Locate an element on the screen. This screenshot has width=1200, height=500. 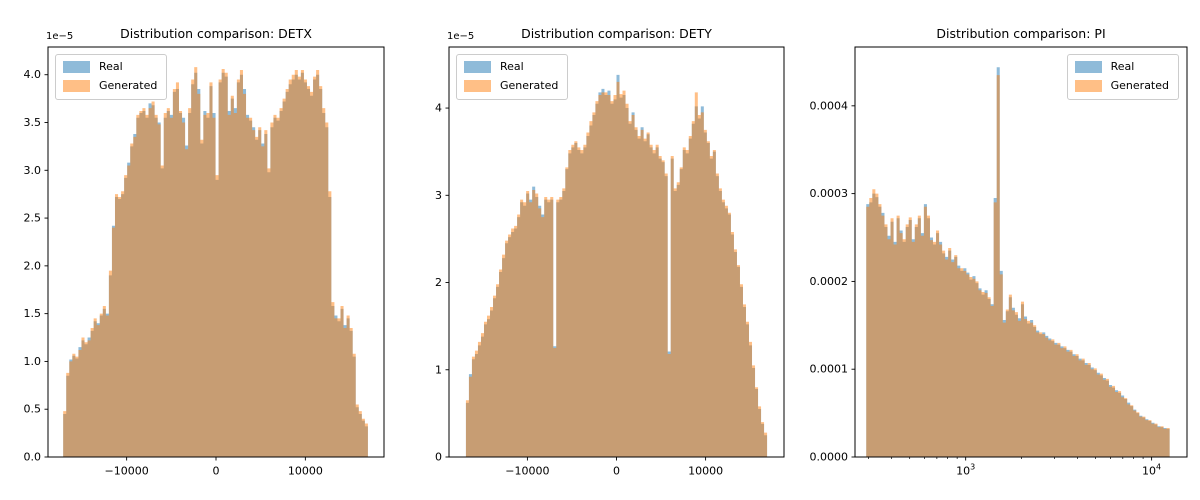
svg-text: 0.5 is located at coordinates (33, 409).